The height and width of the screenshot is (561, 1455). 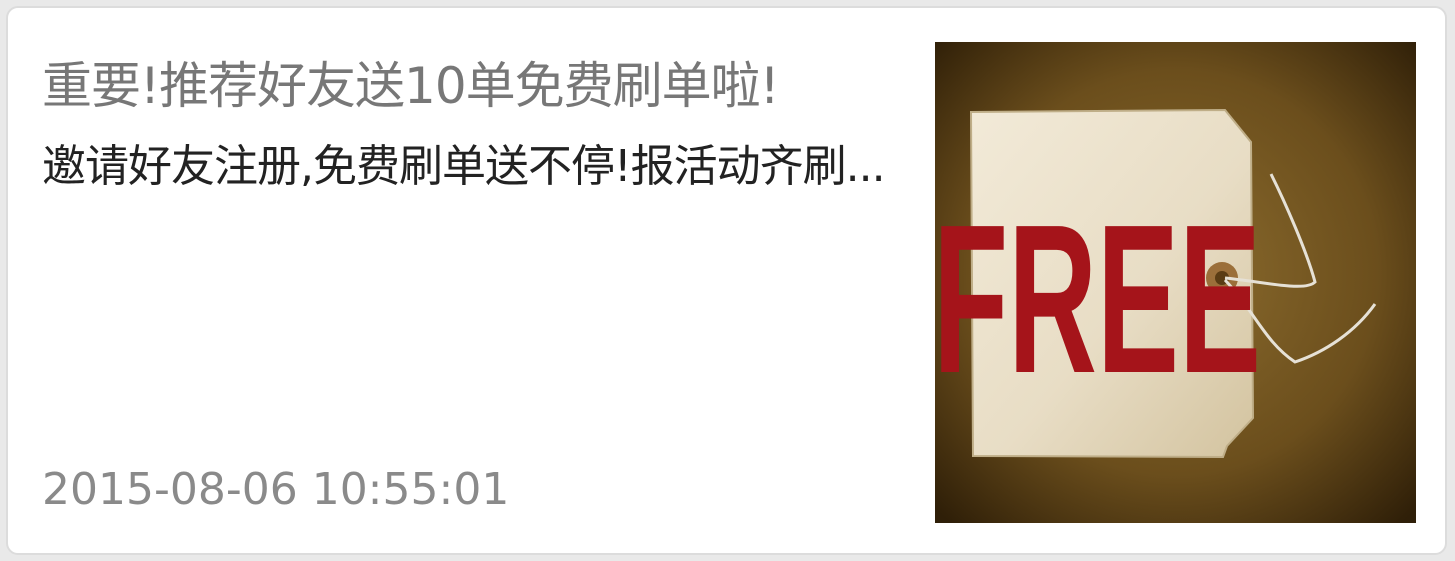 I want to click on news-timestamp: 2015-08-06 10:55:01, so click(x=276, y=489).